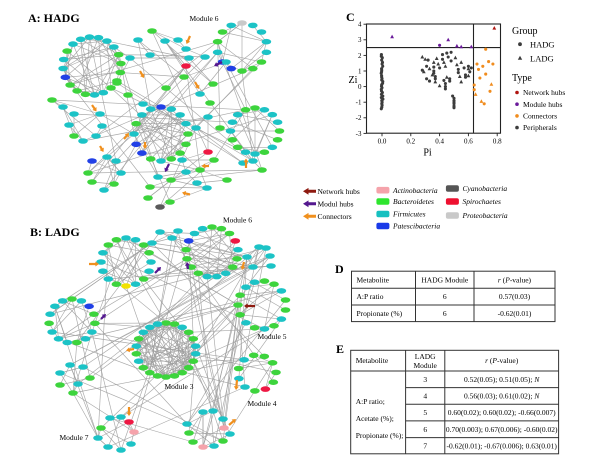  What do you see at coordinates (359, 118) in the screenshot?
I see `svg-text: -2` at bounding box center [359, 118].